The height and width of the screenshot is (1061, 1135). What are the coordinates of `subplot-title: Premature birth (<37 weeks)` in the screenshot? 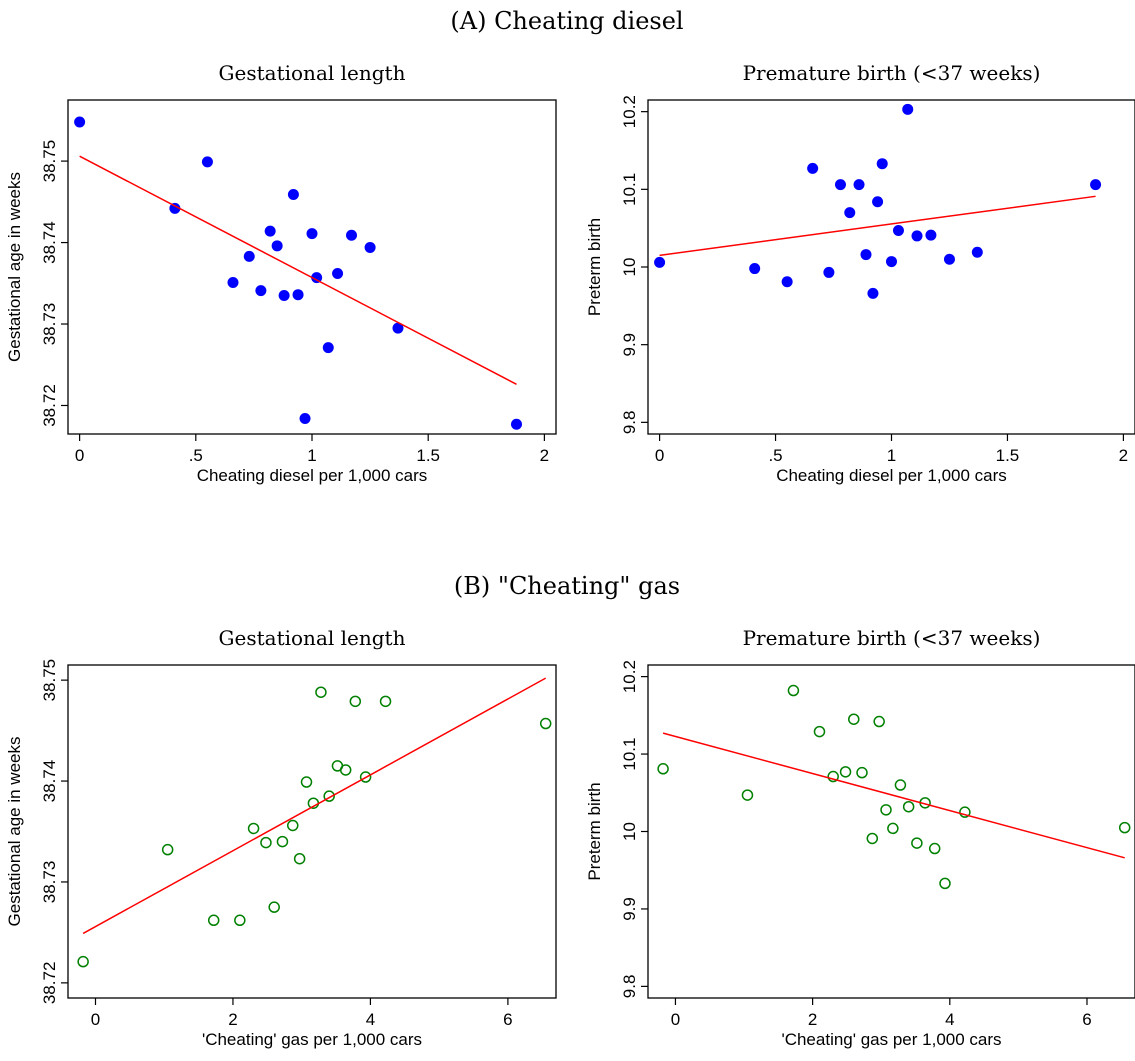 It's located at (892, 638).